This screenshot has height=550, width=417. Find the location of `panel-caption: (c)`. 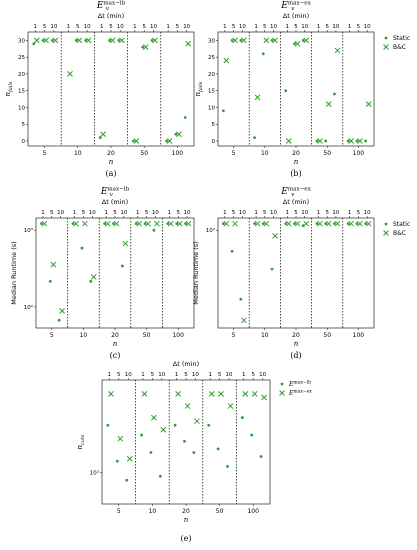

panel-caption: (c) is located at coordinates (115, 355).